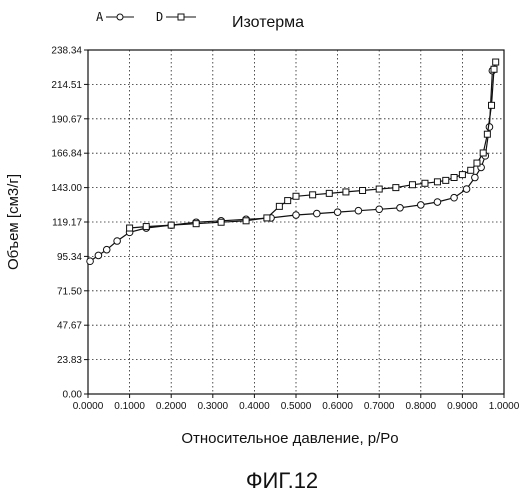 The width and height of the screenshot is (527, 499). What do you see at coordinates (282, 480) in the screenshot?
I see `figure-caption: ФИГ.12` at bounding box center [282, 480].